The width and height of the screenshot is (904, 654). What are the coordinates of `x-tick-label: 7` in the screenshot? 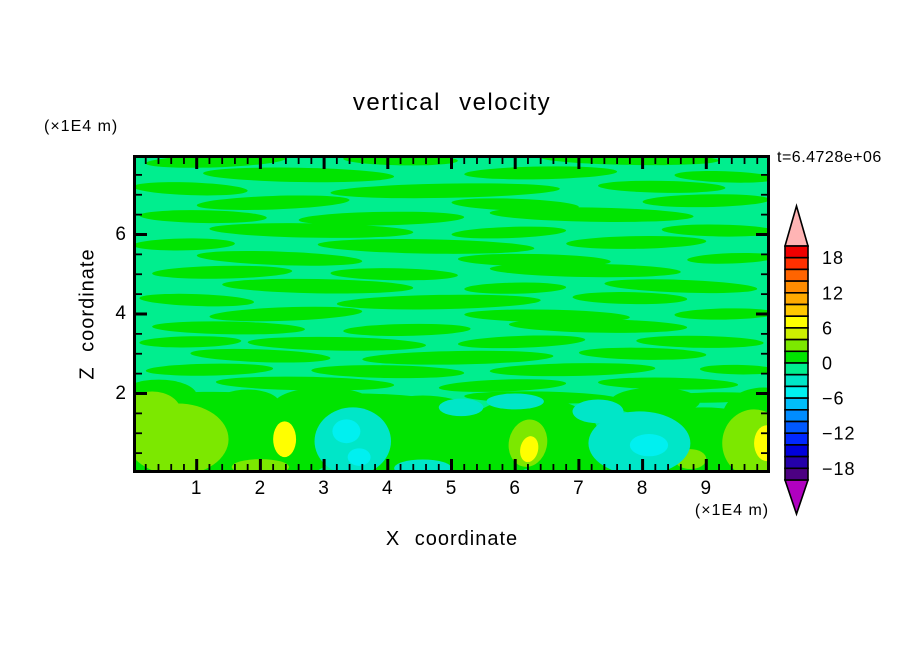 It's located at (579, 488).